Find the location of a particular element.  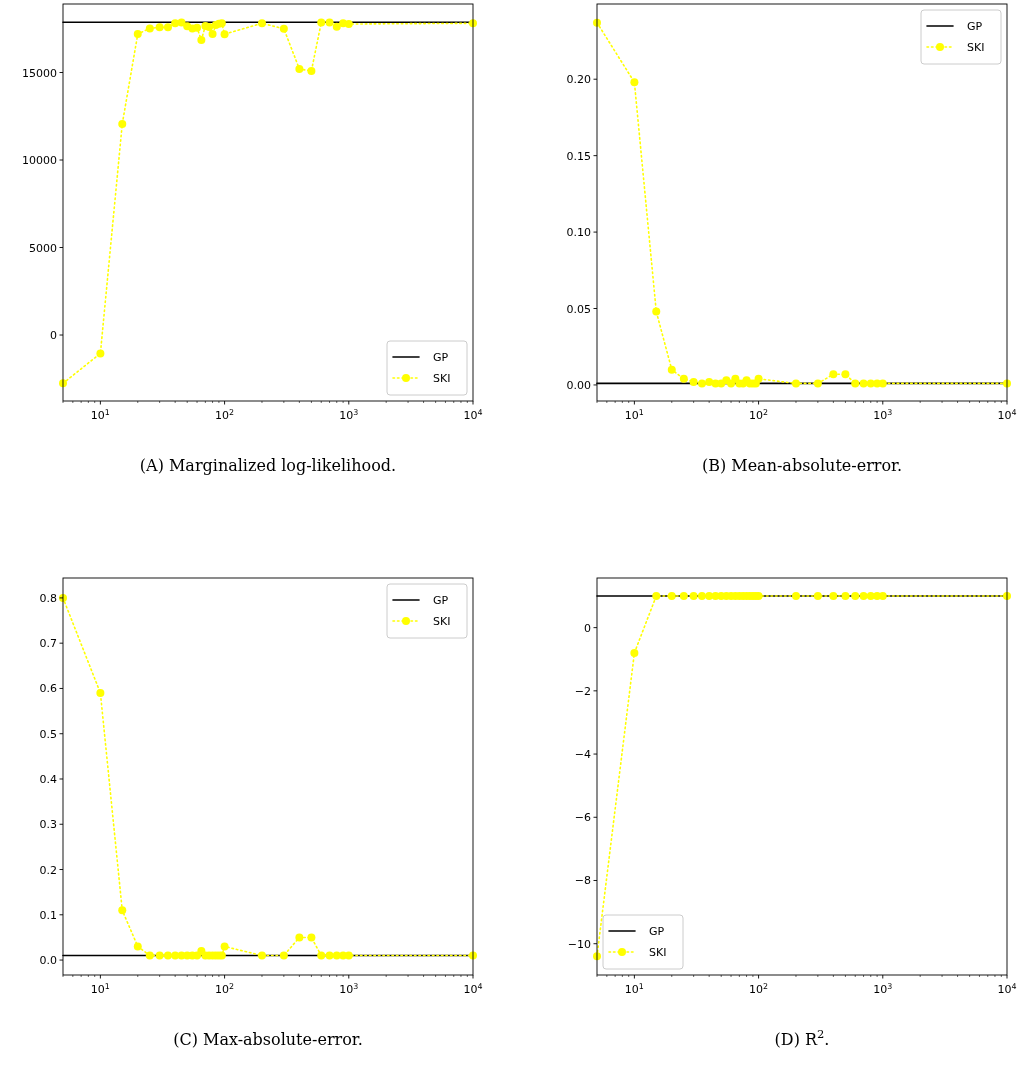

y-tick-label: 0.1 is located at coordinates (48, 915).